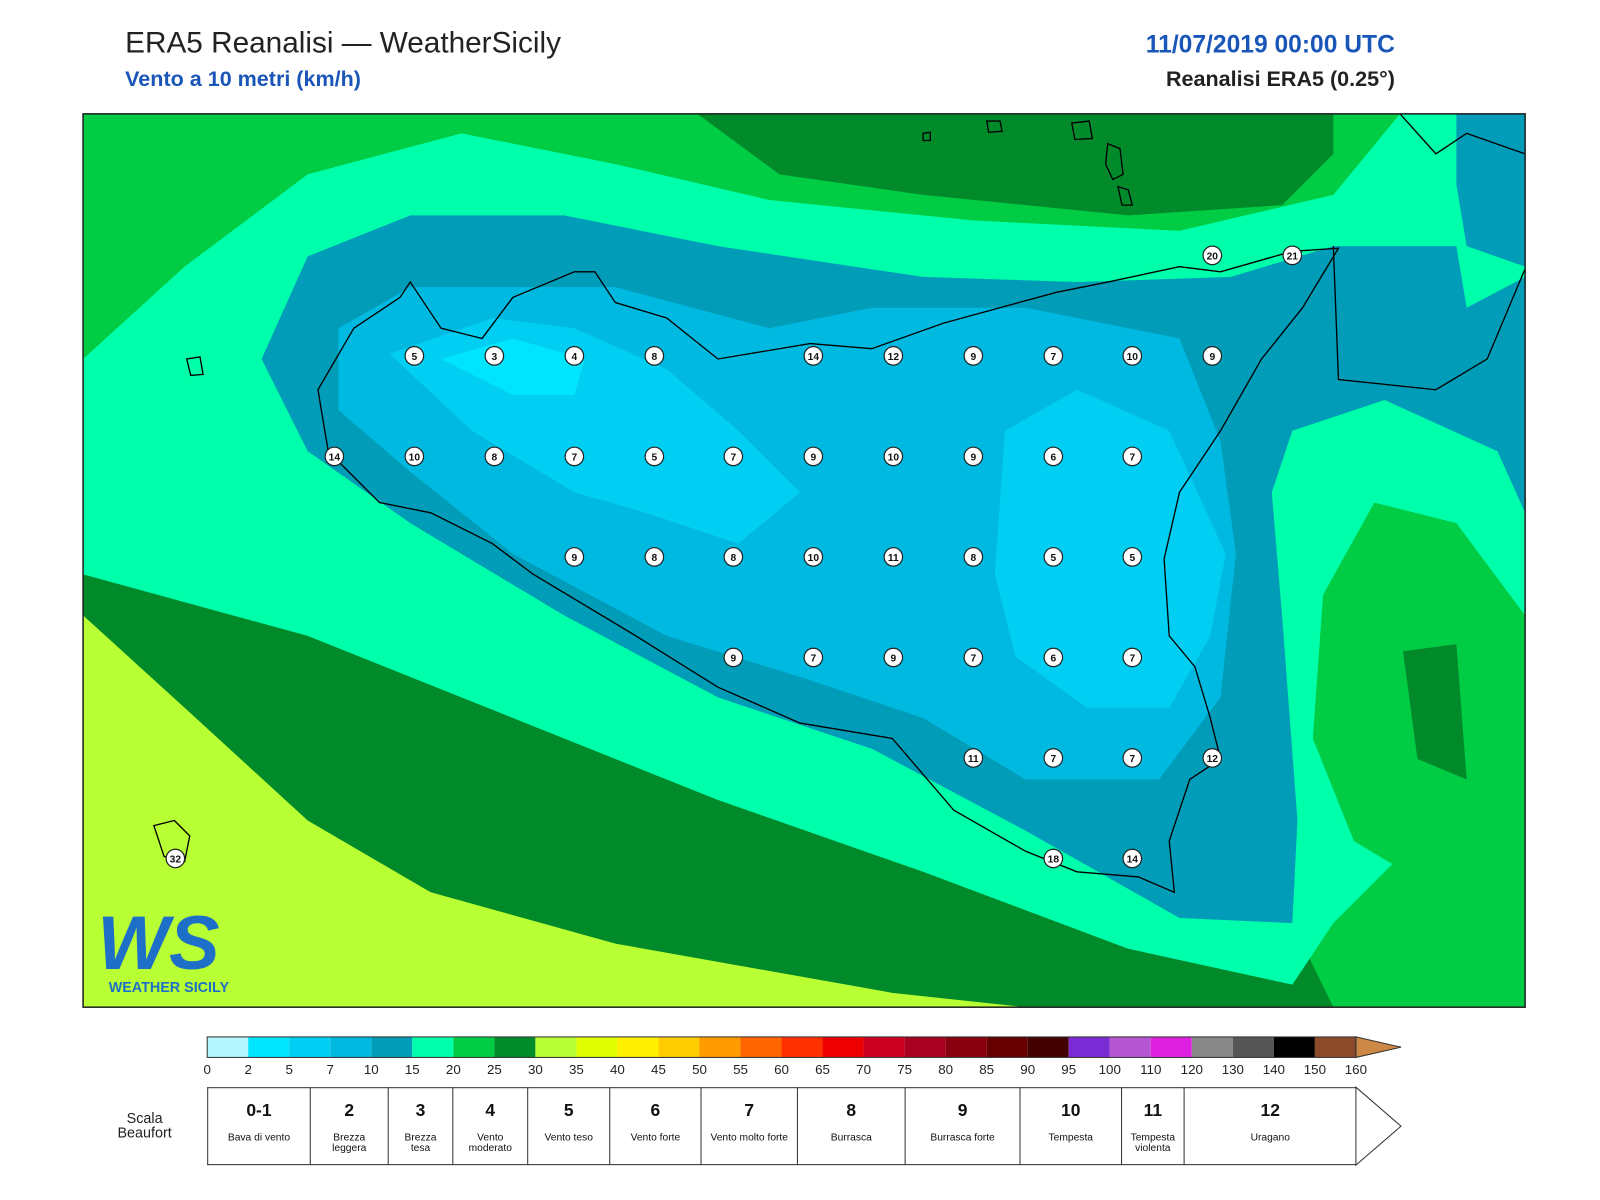 This screenshot has width=1600, height=1200. I want to click on beaufort-cell: 7 Vento molto forte, so click(748, 1126).